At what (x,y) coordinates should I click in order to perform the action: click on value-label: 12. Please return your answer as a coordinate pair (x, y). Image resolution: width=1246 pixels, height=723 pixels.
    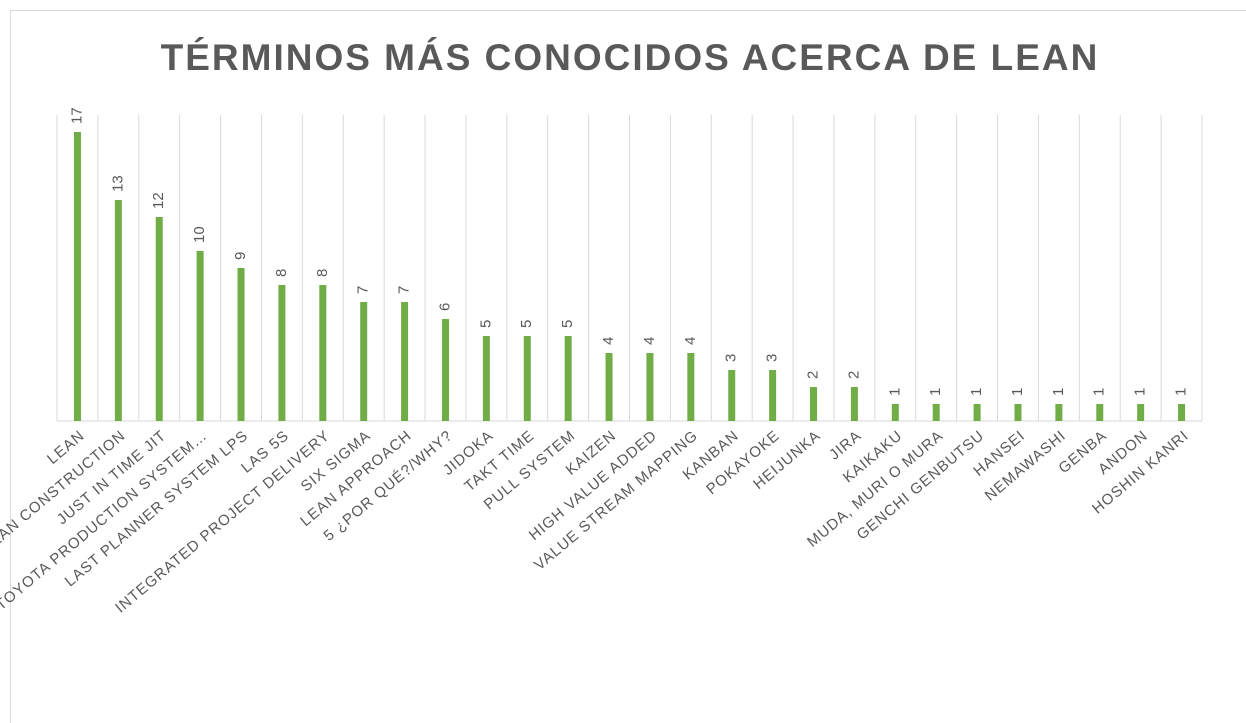
    Looking at the image, I should click on (158, 200).